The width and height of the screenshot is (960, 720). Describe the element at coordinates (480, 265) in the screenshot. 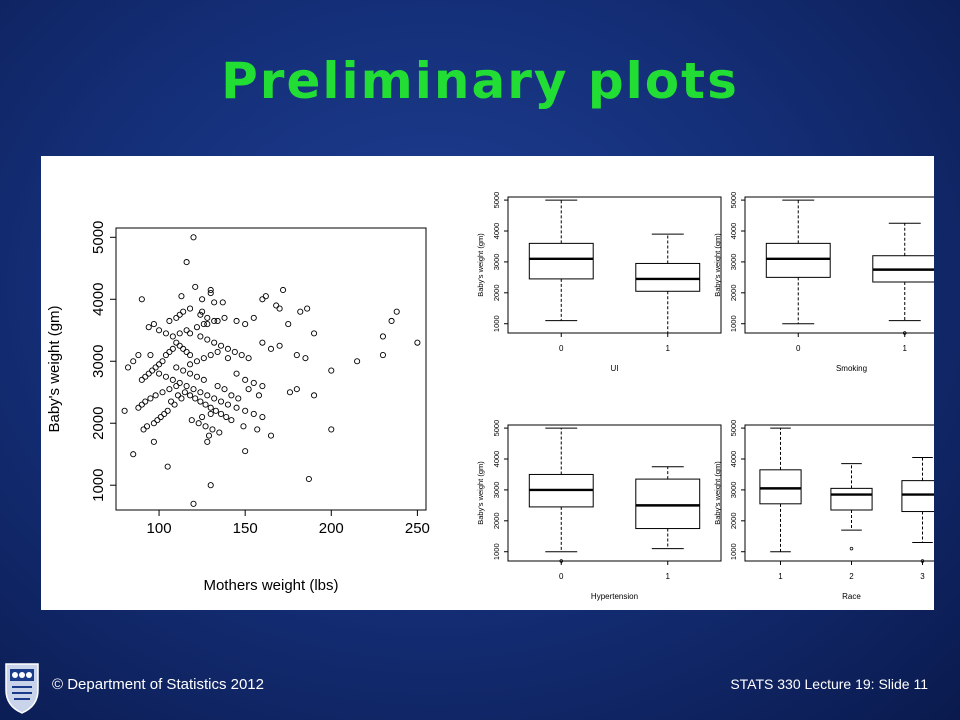

I see `y-axis-label: Baby's weight (gm)` at that location.